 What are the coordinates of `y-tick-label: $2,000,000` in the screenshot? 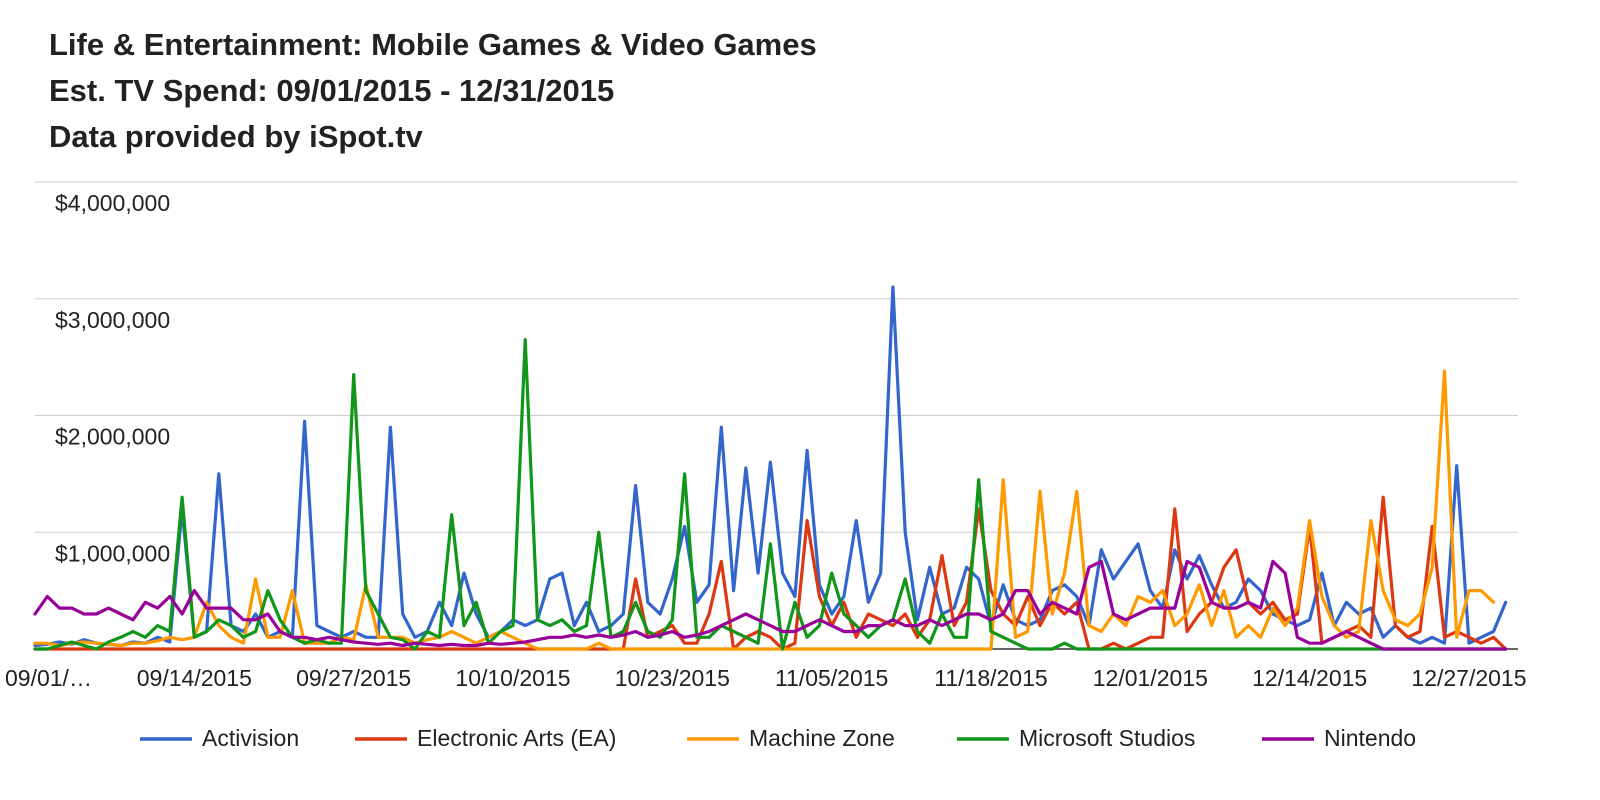 It's located at (112, 437).